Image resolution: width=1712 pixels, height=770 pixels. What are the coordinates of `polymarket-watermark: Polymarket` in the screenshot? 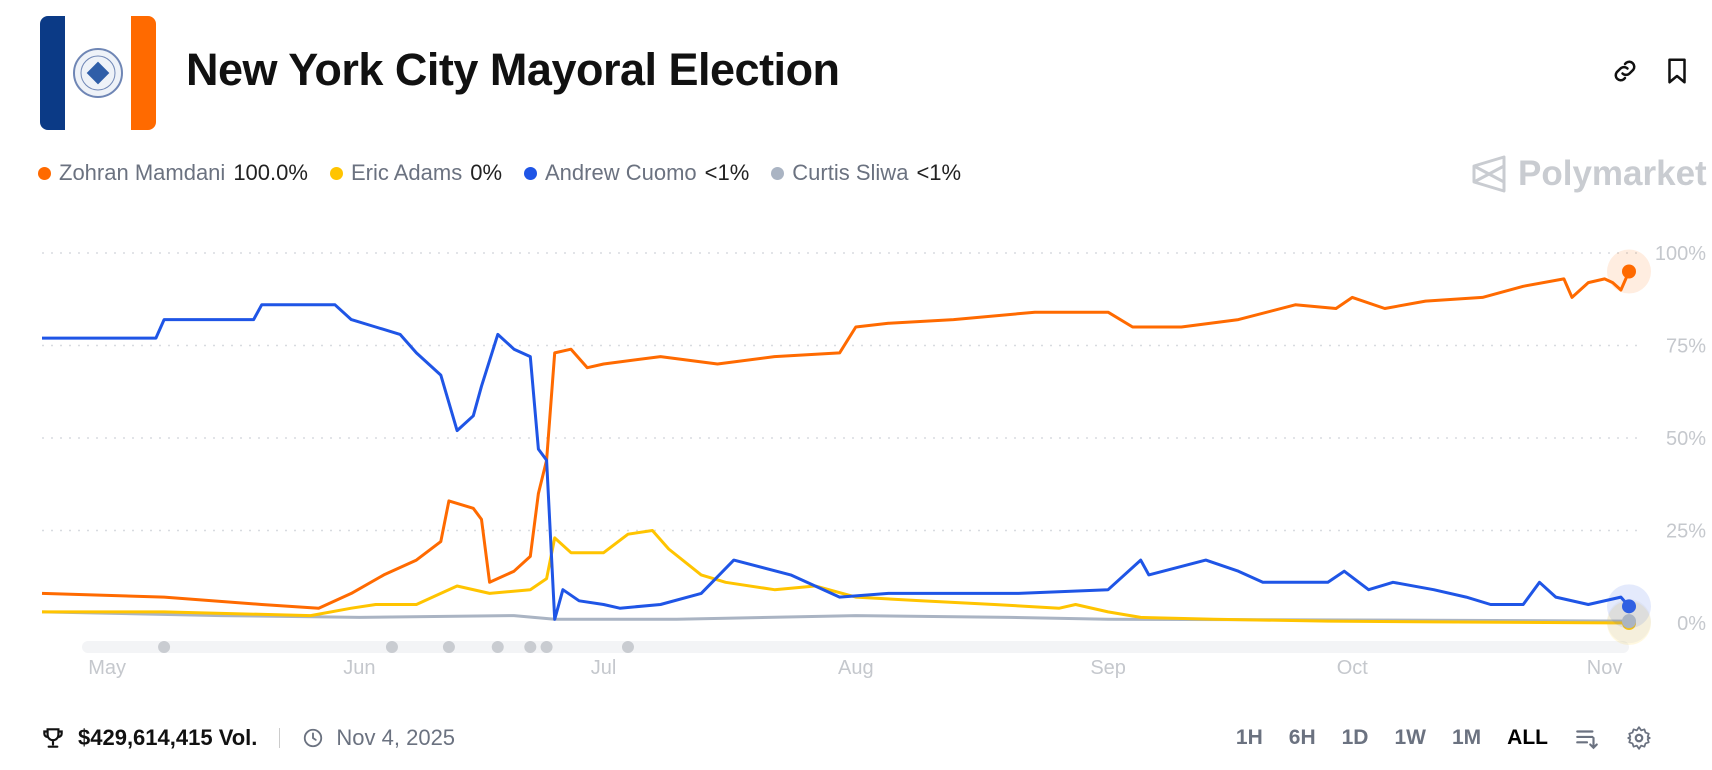 It's located at (1588, 174).